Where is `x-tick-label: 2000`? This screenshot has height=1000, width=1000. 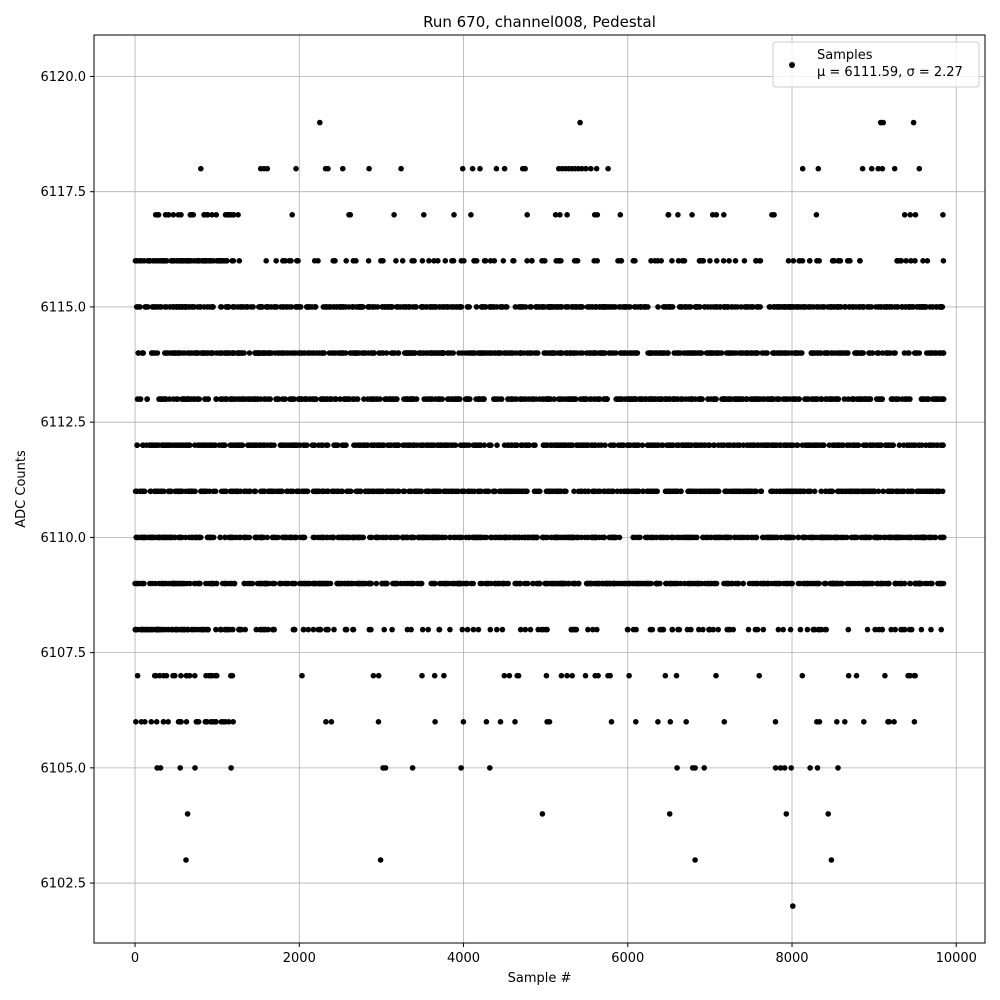 x-tick-label: 2000 is located at coordinates (299, 958).